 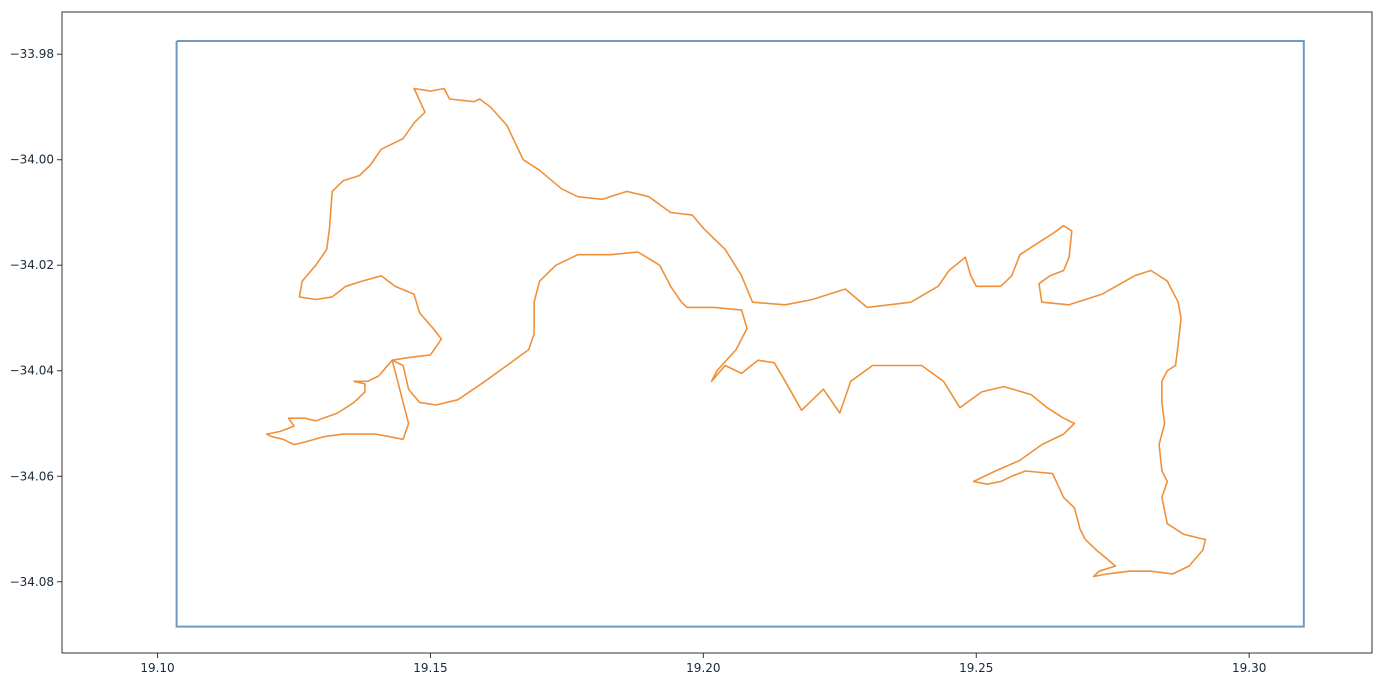 What do you see at coordinates (703, 668) in the screenshot?
I see `x-tick-label: 19.20` at bounding box center [703, 668].